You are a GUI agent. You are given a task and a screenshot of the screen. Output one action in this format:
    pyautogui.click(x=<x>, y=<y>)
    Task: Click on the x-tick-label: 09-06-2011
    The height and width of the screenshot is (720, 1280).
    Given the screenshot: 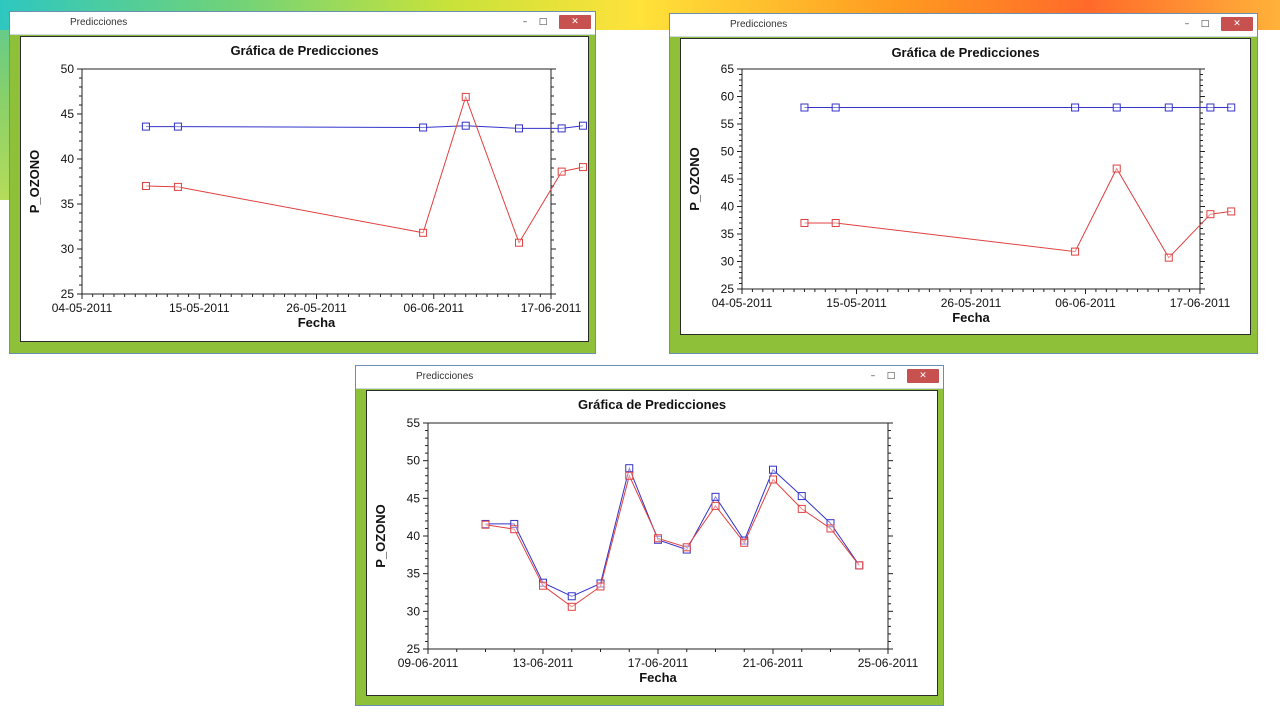 What is the action you would take?
    pyautogui.click(x=428, y=663)
    